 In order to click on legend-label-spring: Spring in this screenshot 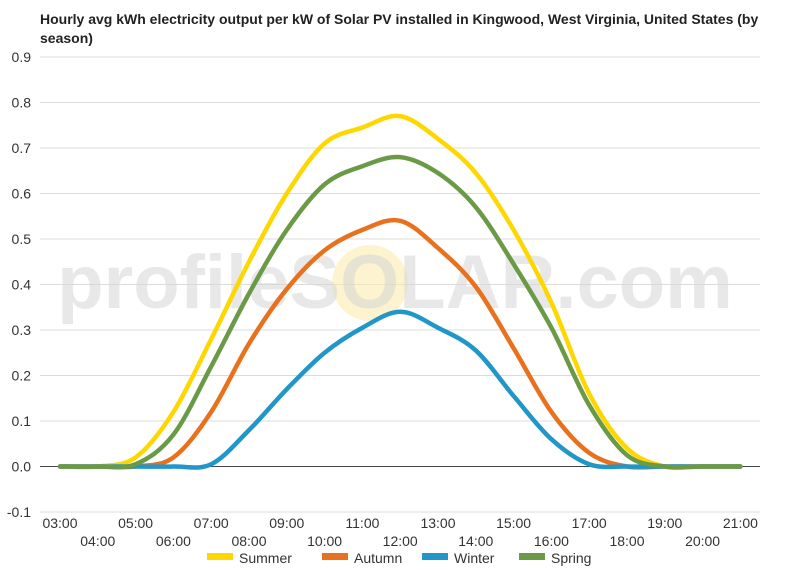, I will do `click(571, 558)`.